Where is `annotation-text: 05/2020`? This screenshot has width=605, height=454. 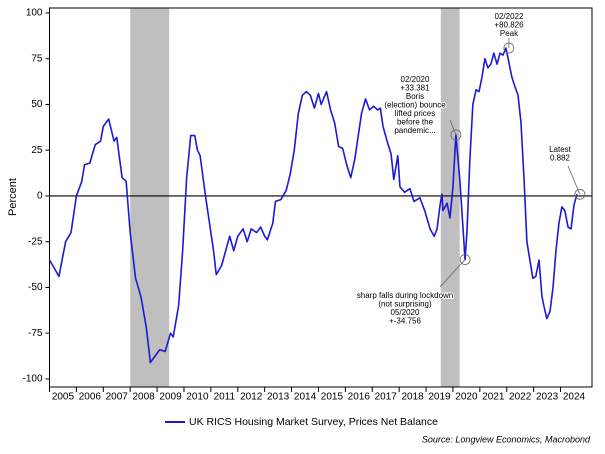
annotation-text: 05/2020 is located at coordinates (405, 312).